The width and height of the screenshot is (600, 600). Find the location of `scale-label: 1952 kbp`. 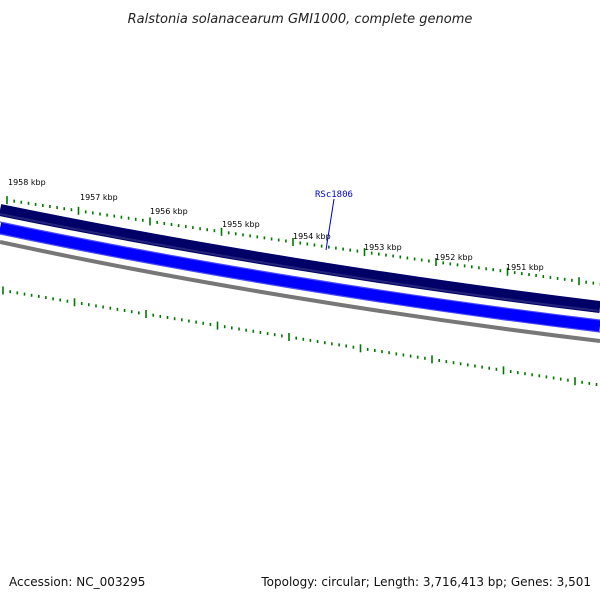

scale-label: 1952 kbp is located at coordinates (454, 257).